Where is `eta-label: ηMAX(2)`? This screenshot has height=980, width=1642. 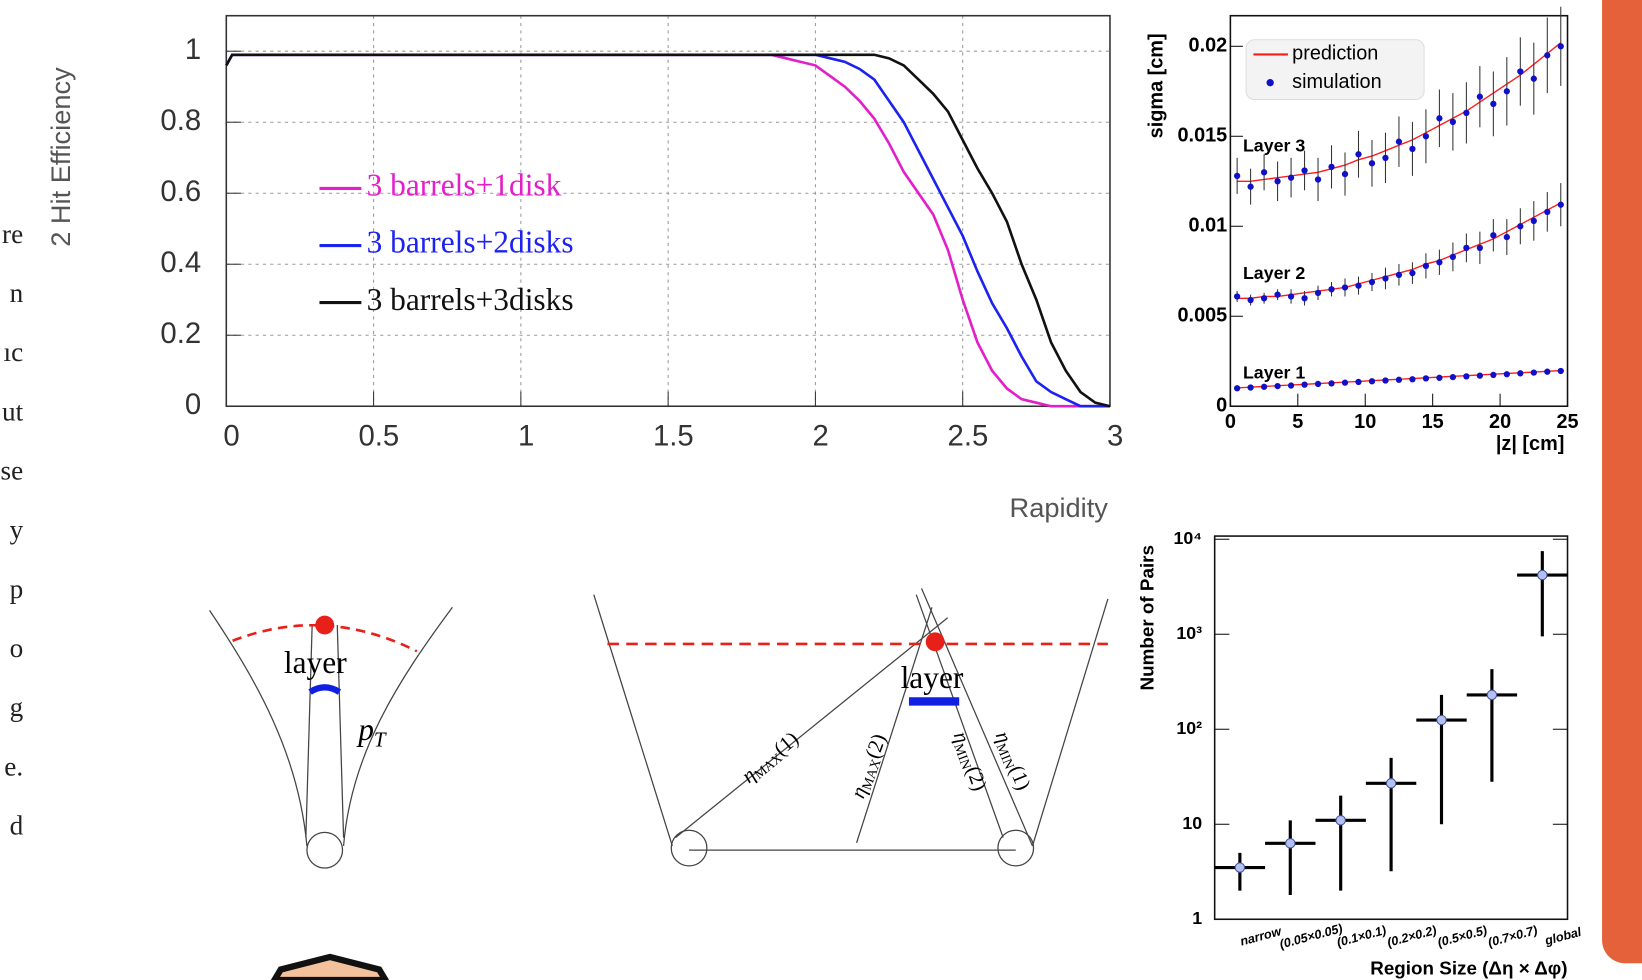
eta-label: ηMAX(2) is located at coordinates (868, 765).